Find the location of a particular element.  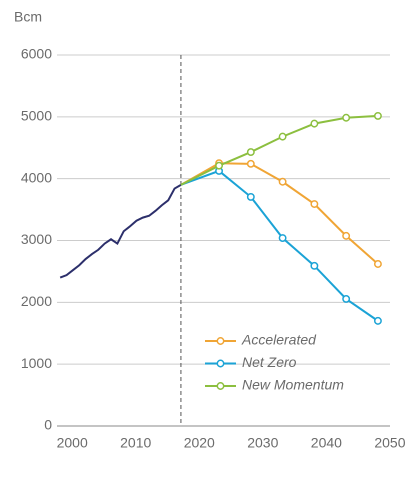

line-series is located at coordinates (120, 231).